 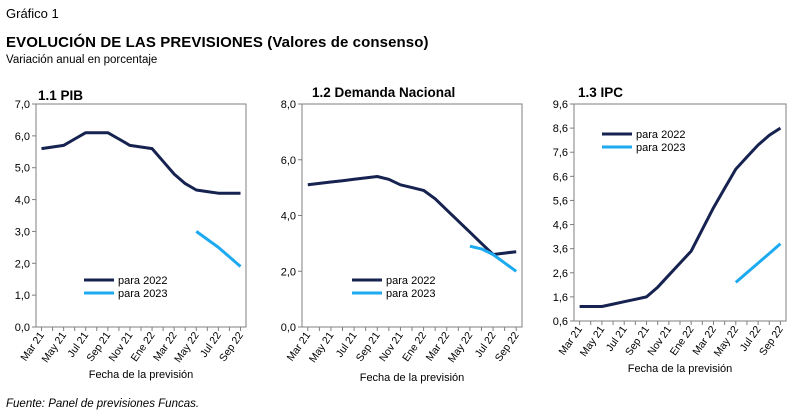 What do you see at coordinates (560, 226) in the screenshot?
I see `y-tick-label: 4,6` at bounding box center [560, 226].